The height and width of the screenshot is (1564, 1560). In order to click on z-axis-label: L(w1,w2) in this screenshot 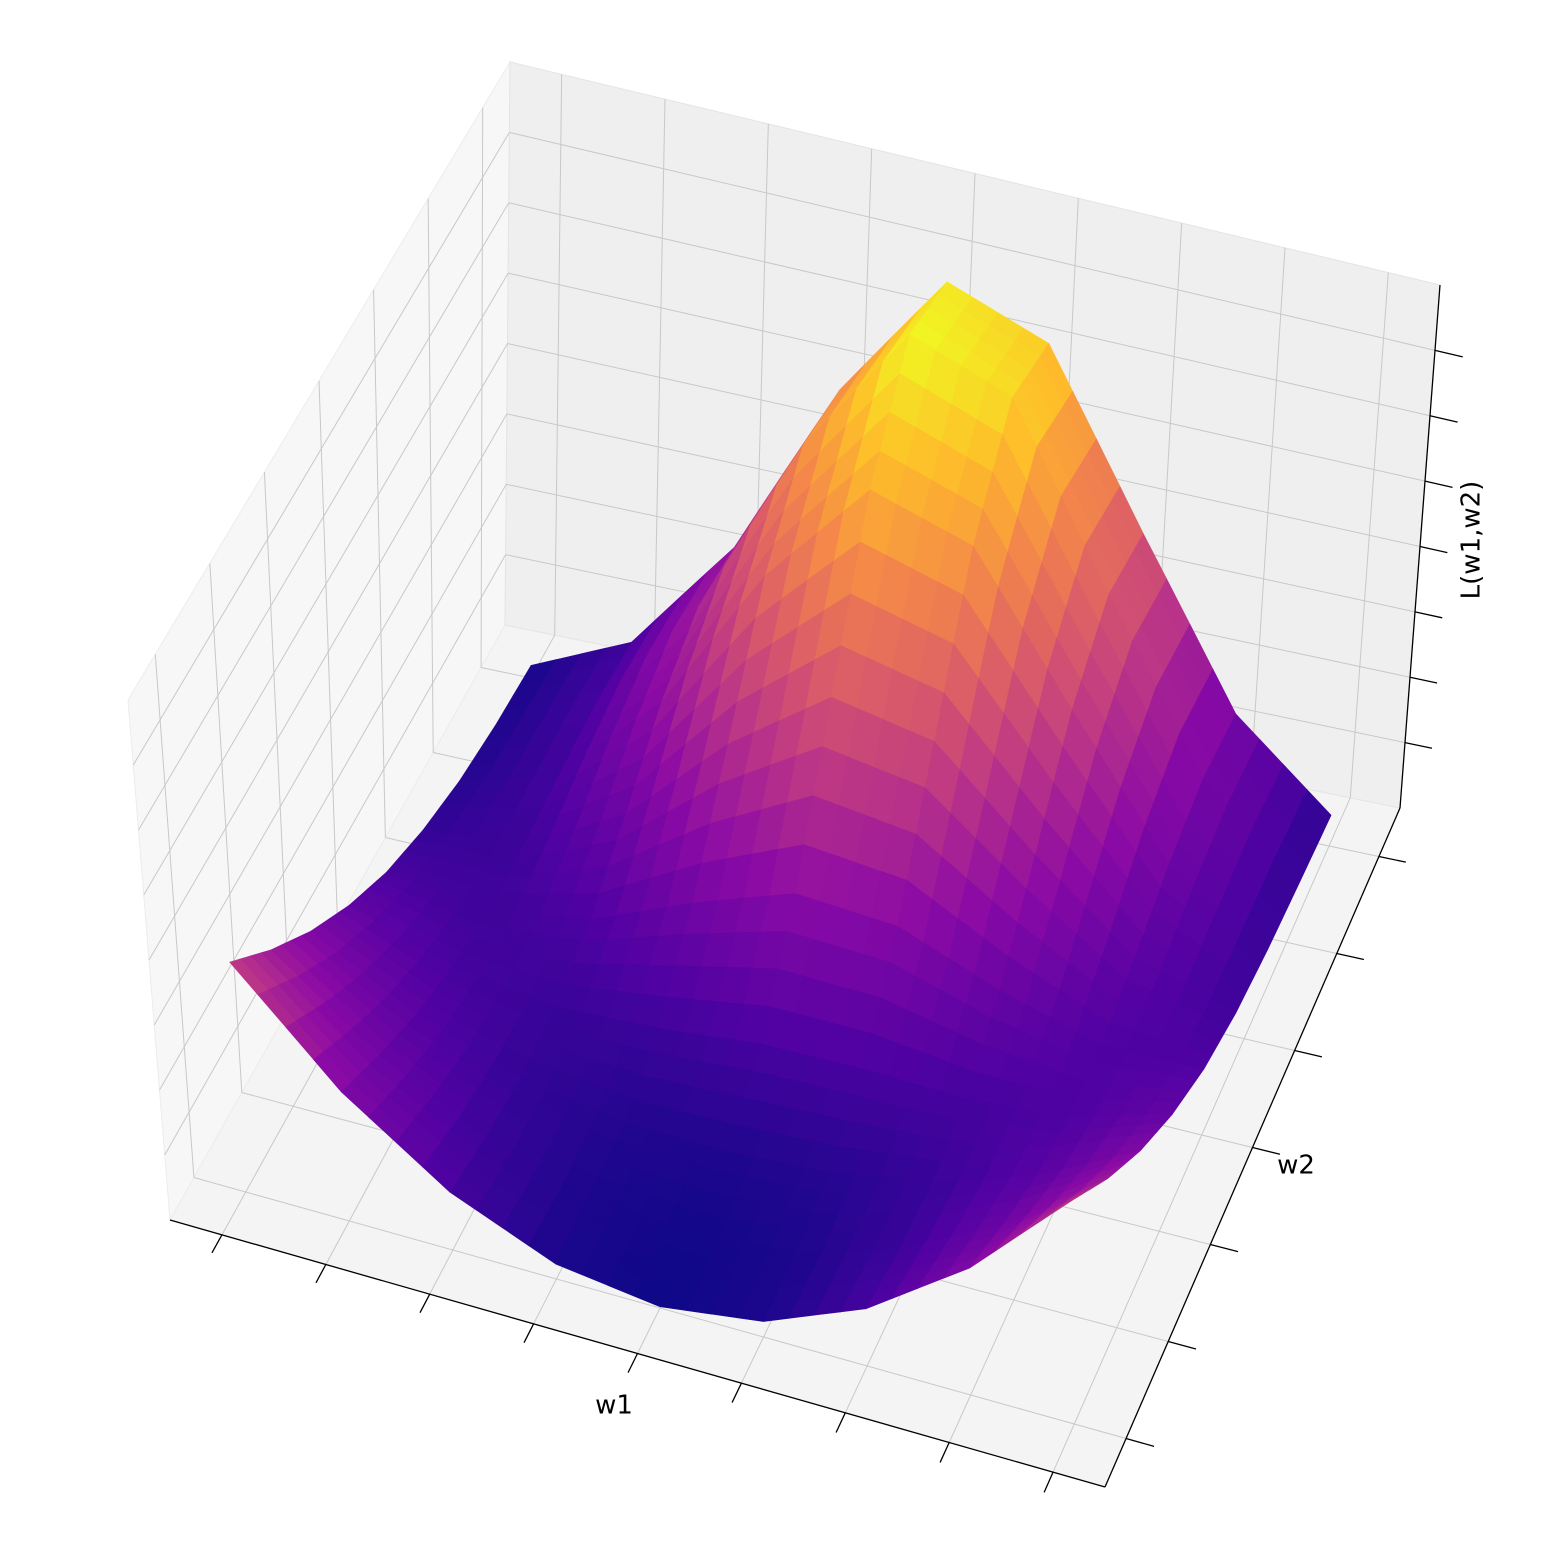, I will do `click(1472, 540)`.